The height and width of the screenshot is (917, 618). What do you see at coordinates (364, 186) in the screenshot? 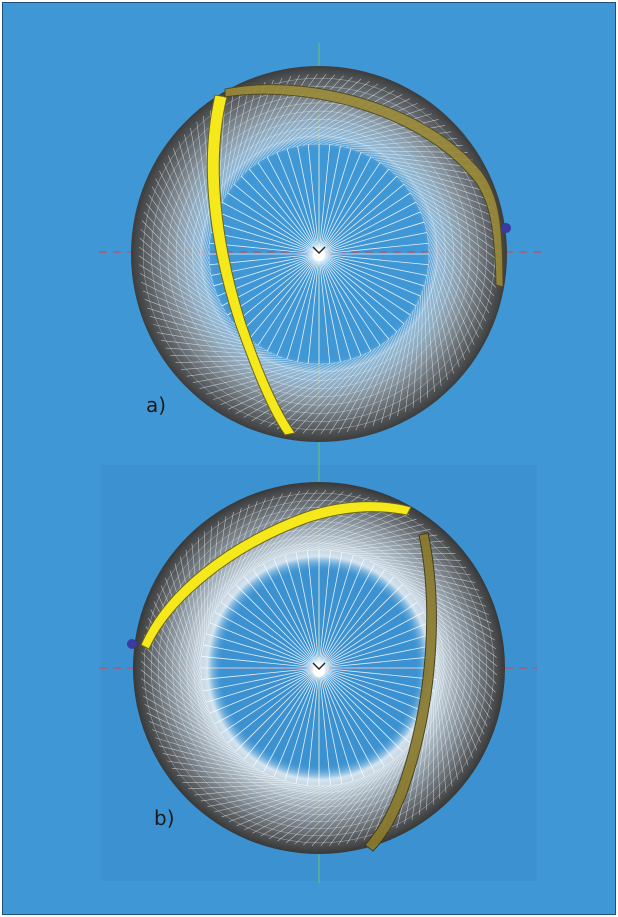
I see `ribbon-a-back` at bounding box center [364, 186].